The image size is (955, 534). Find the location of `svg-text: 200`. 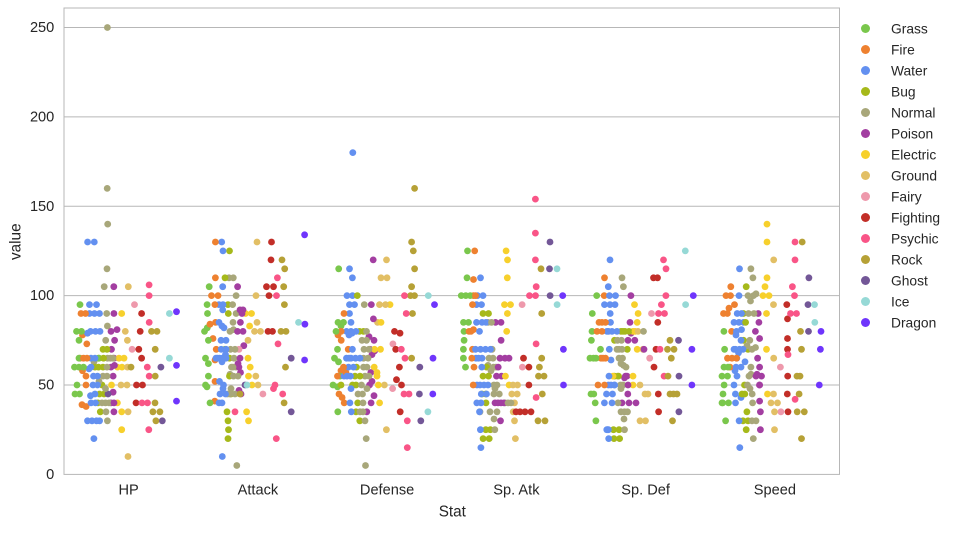

svg-text: 200 is located at coordinates (42, 118).